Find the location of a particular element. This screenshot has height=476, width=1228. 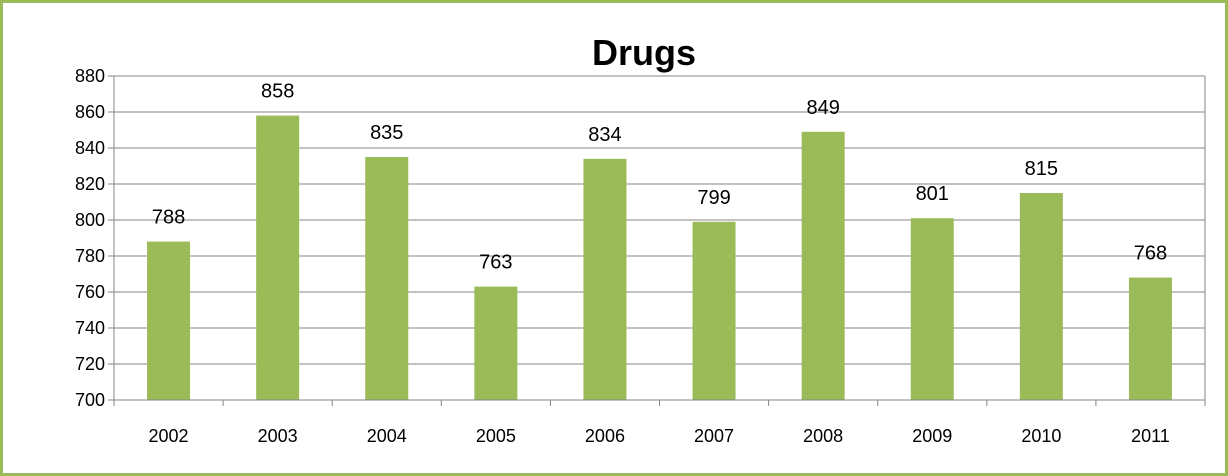

x-tick-label: 2004 is located at coordinates (387, 436).